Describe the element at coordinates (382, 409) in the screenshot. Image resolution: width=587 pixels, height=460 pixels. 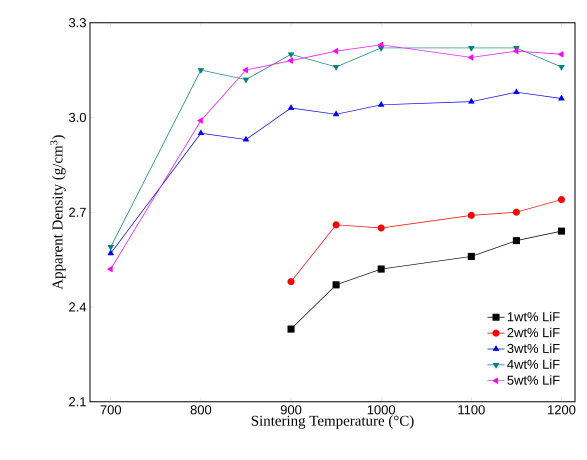
I see `x-tick-label: 1000` at that location.